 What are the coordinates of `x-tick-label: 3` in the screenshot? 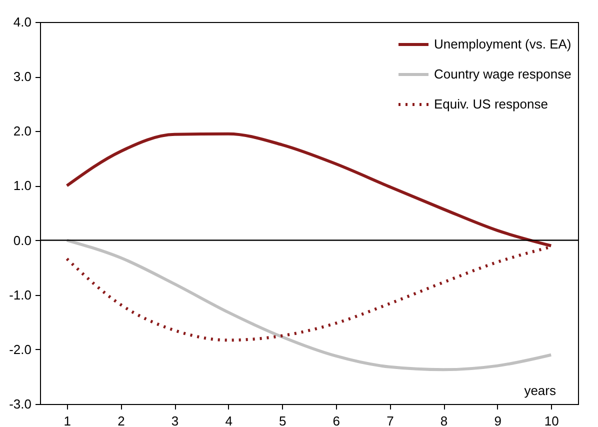 It's located at (175, 420).